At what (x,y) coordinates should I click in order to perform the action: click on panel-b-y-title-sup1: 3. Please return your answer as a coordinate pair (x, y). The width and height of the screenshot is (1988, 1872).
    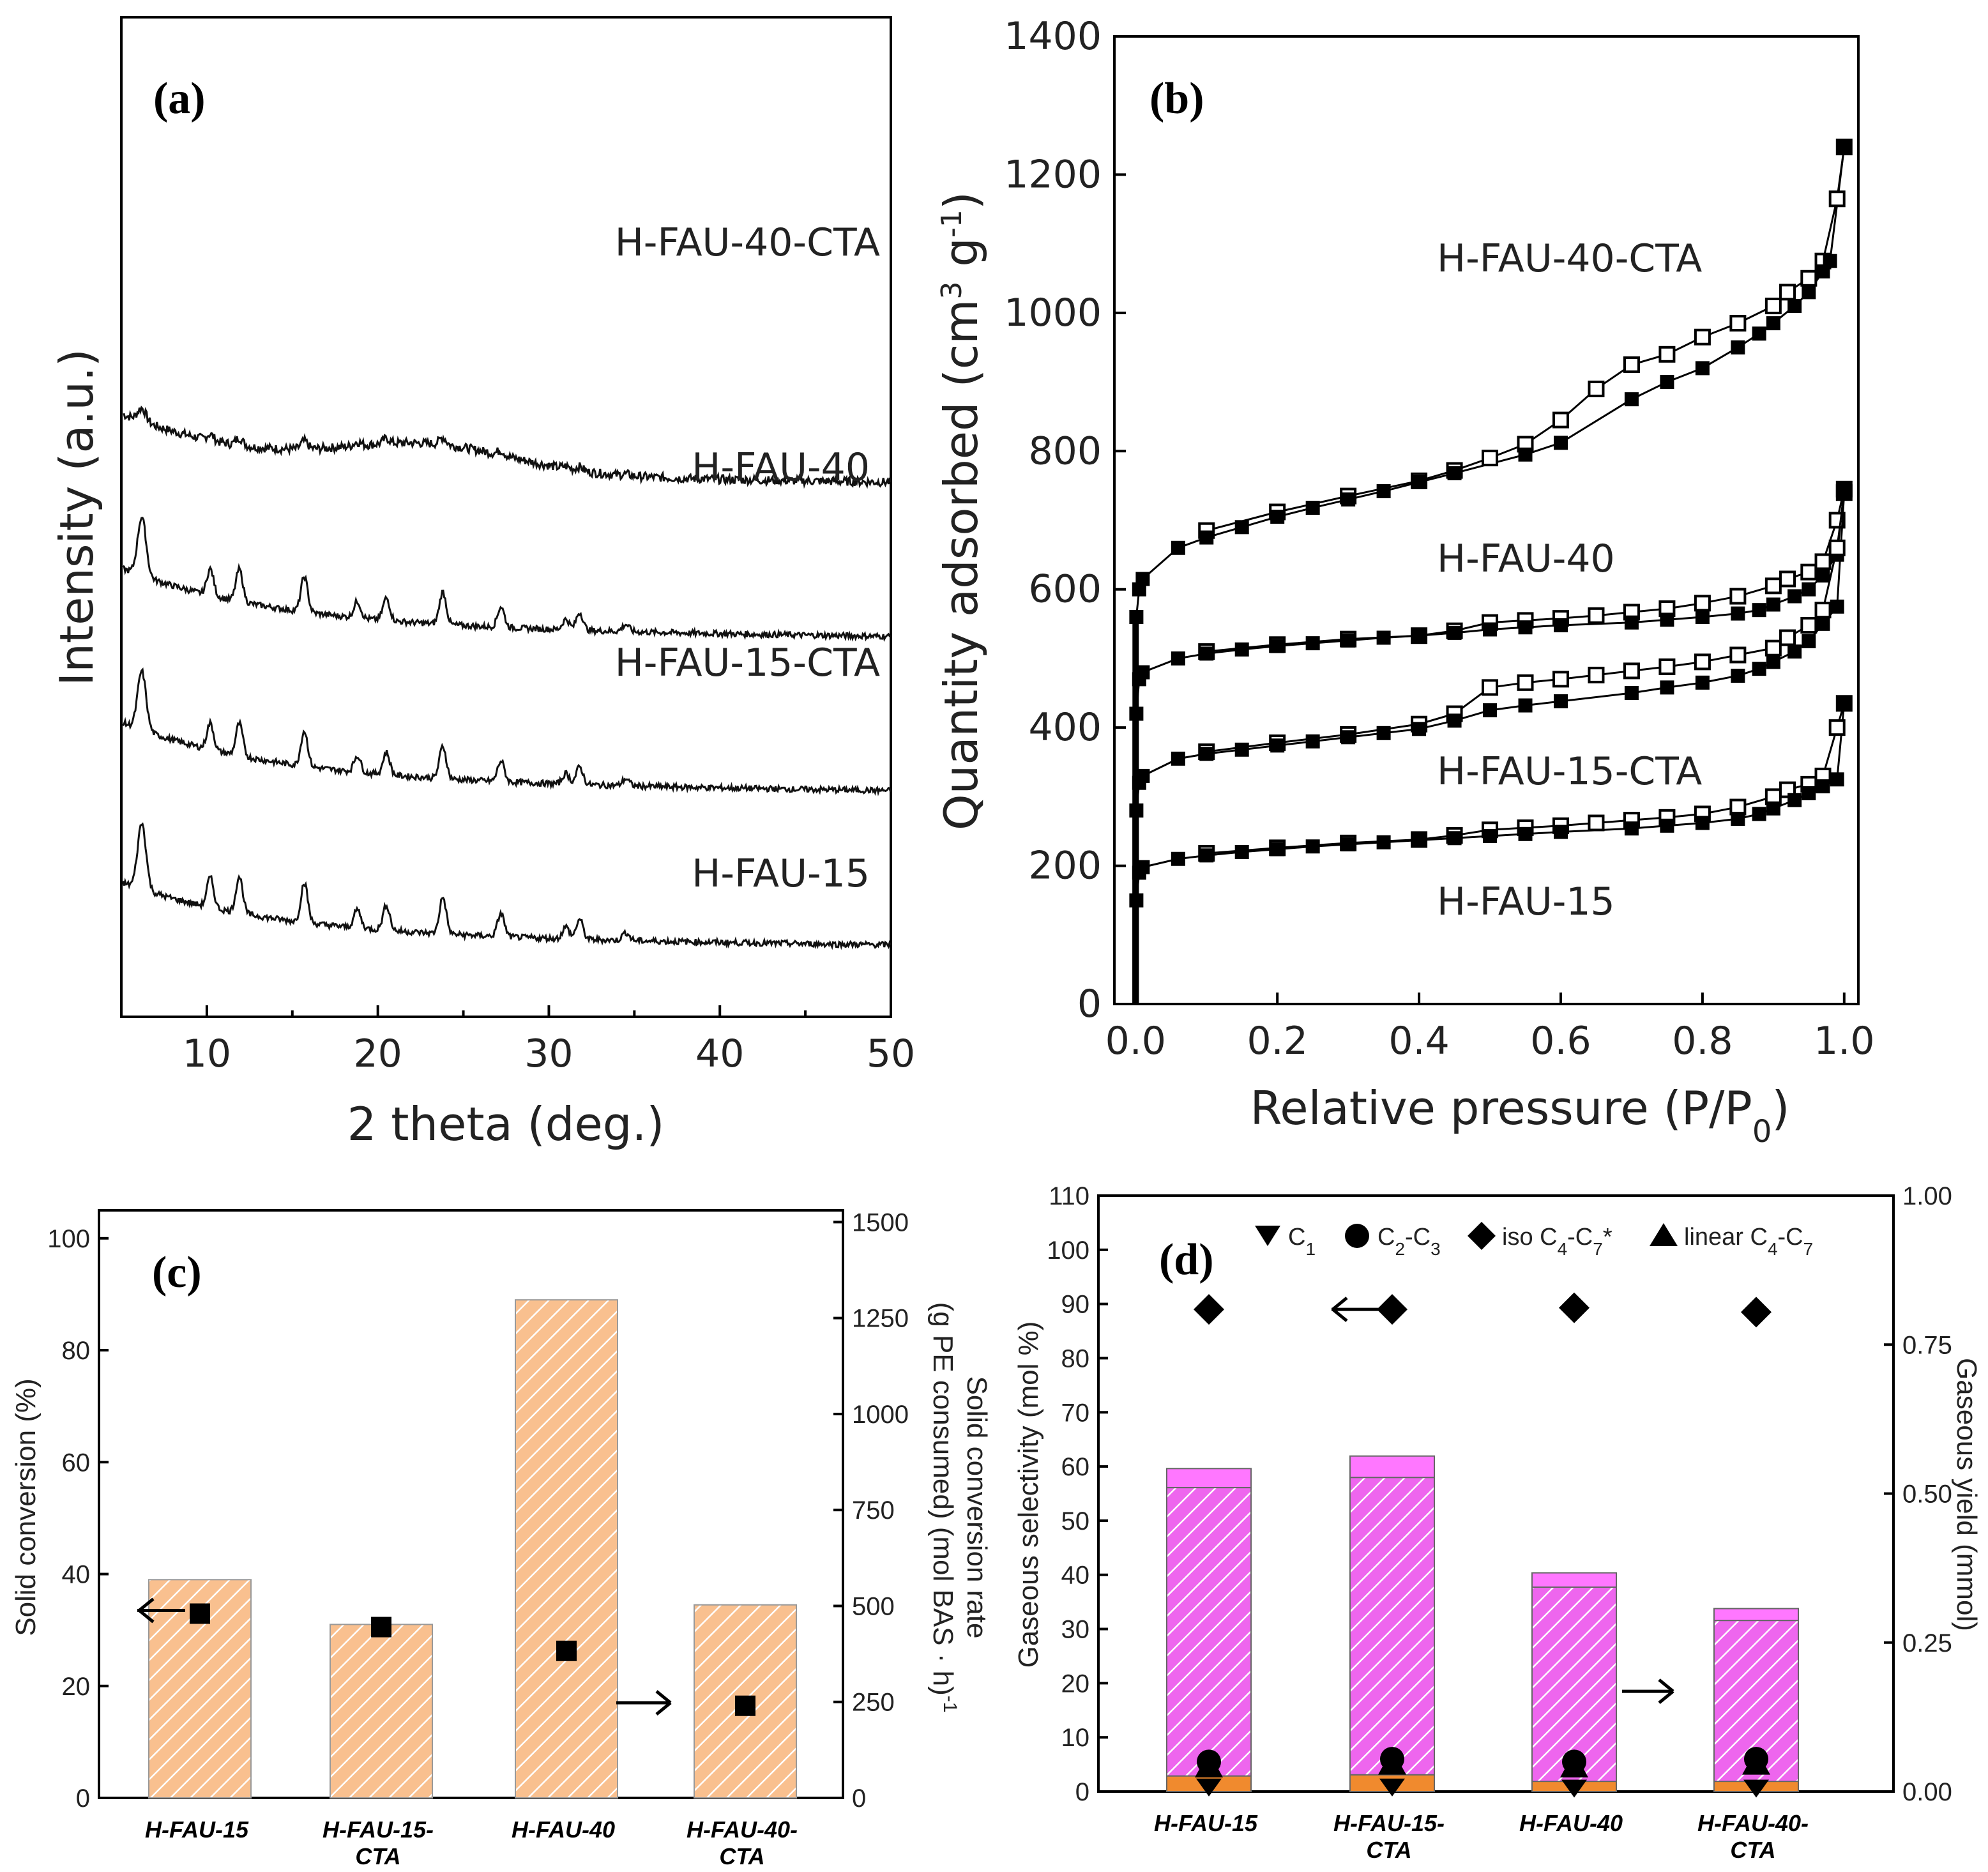
    Looking at the image, I should click on (952, 291).